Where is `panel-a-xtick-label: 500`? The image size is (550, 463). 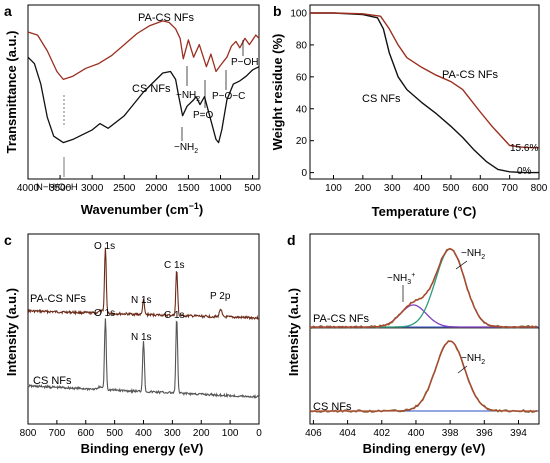
panel-a-xtick-label: 500 is located at coordinates (252, 188).